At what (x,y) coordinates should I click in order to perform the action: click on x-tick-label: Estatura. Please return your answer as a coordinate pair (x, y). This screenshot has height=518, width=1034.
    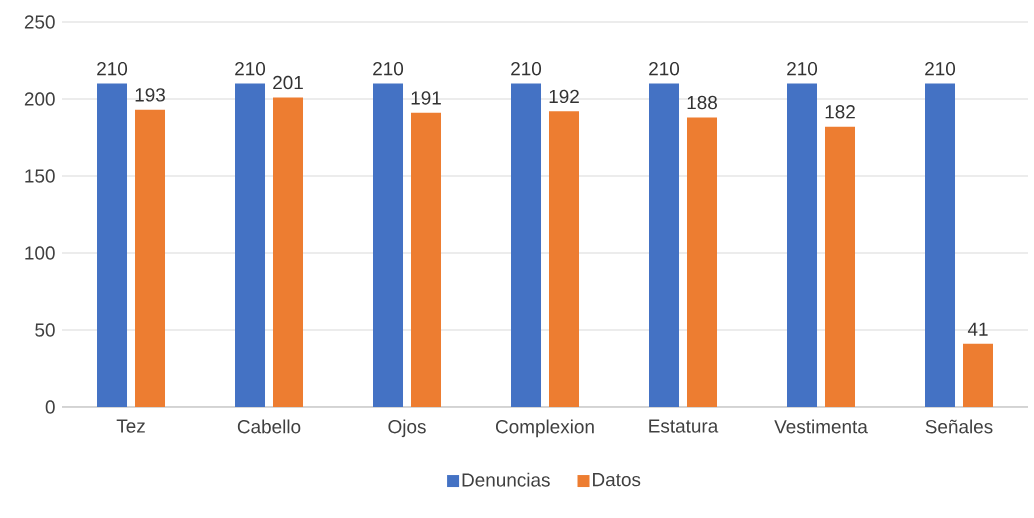
    Looking at the image, I should click on (684, 426).